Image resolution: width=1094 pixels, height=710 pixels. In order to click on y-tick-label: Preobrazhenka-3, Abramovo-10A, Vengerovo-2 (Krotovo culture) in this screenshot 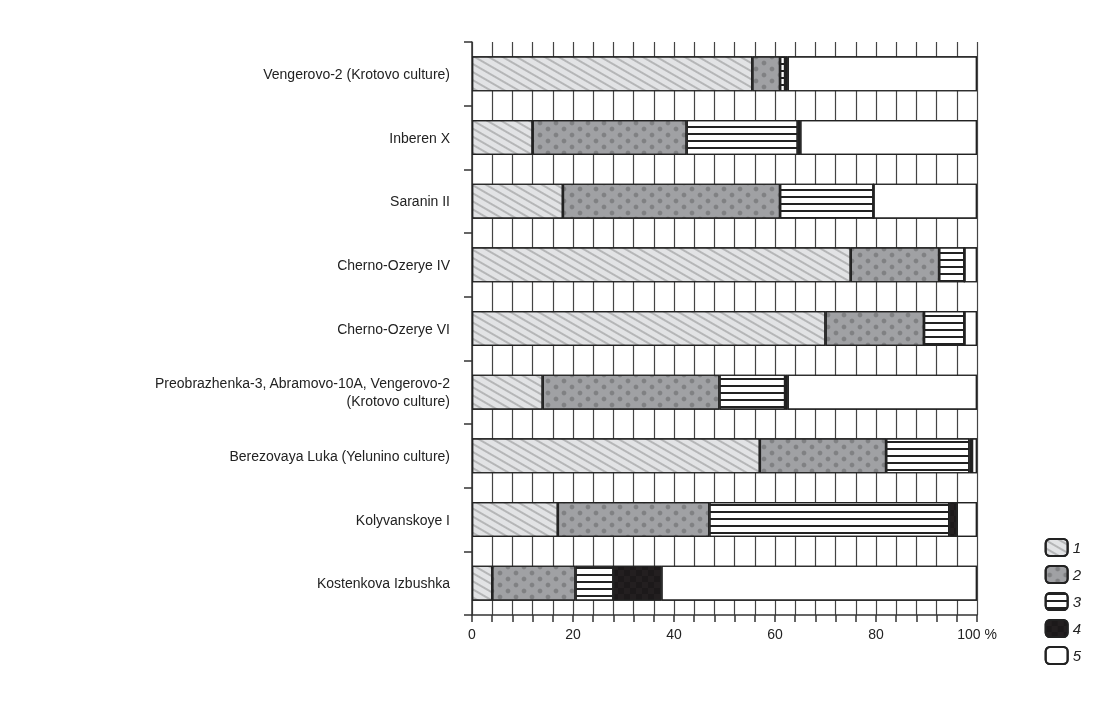, I will do `click(303, 392)`.